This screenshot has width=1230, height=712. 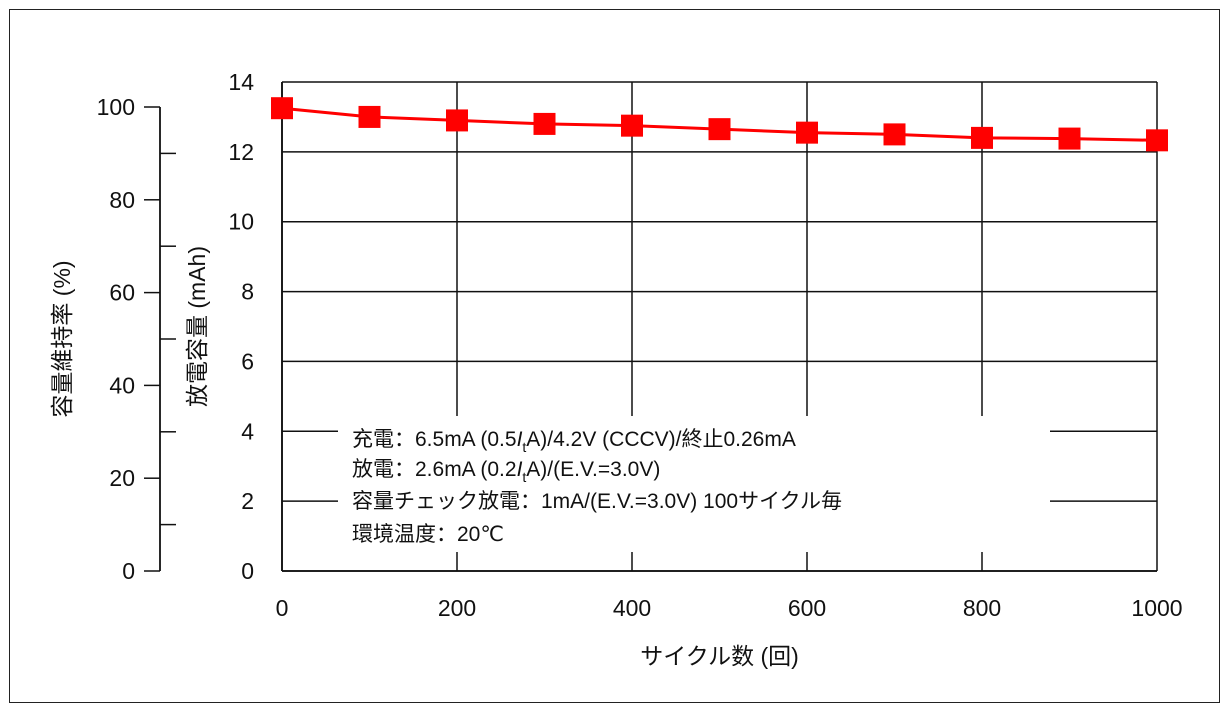 I want to click on retention-tick-label: 40, so click(x=122, y=385).